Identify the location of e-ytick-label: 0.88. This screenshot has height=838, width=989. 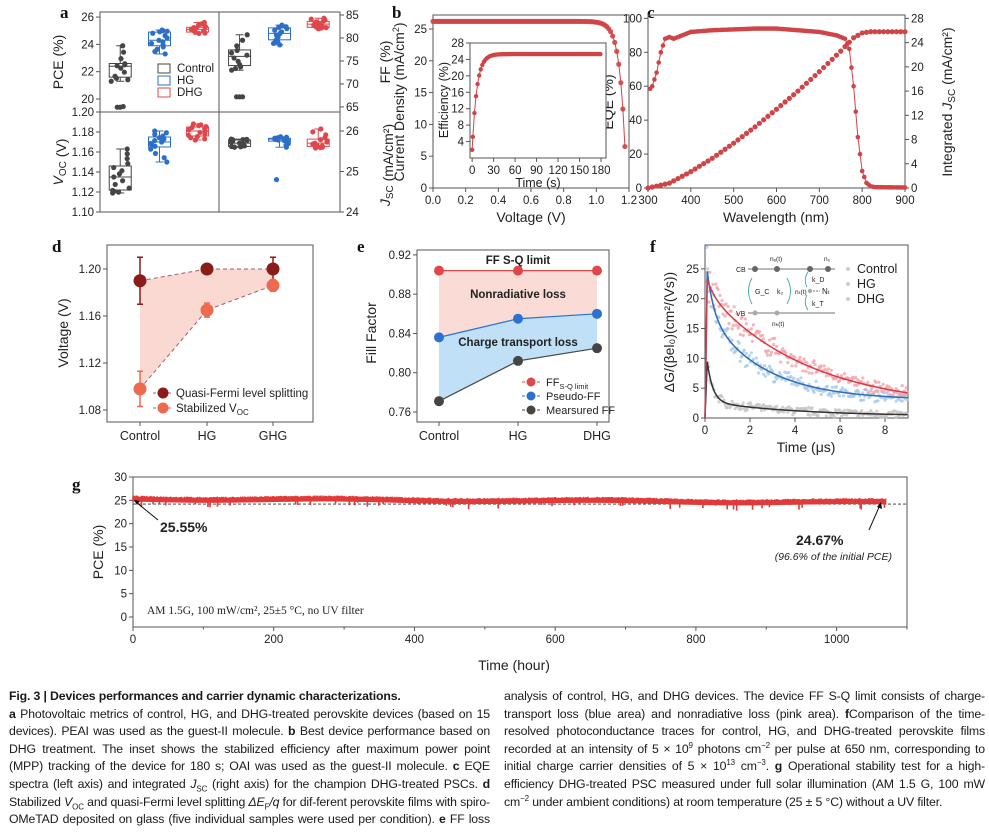
(400, 295).